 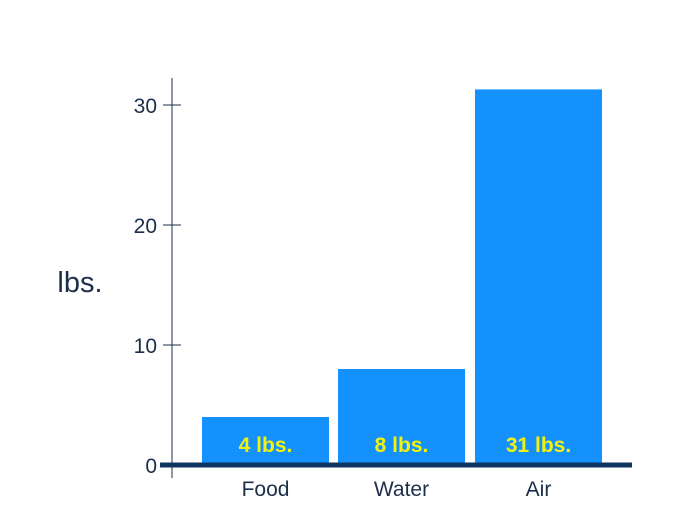 What do you see at coordinates (538, 445) in the screenshot?
I see `data-label-air: 31 lbs.` at bounding box center [538, 445].